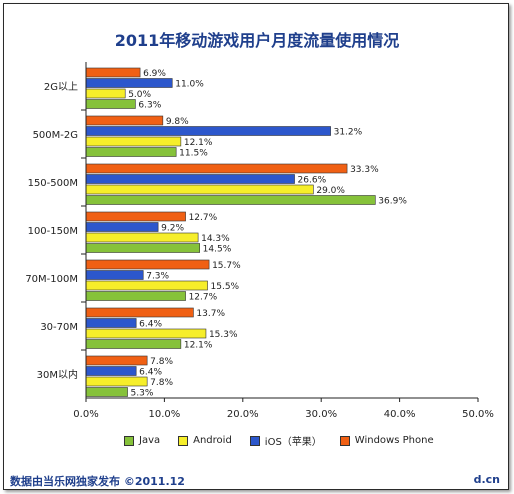  What do you see at coordinates (392, 202) in the screenshot?
I see `data-label: 36.9%` at bounding box center [392, 202].